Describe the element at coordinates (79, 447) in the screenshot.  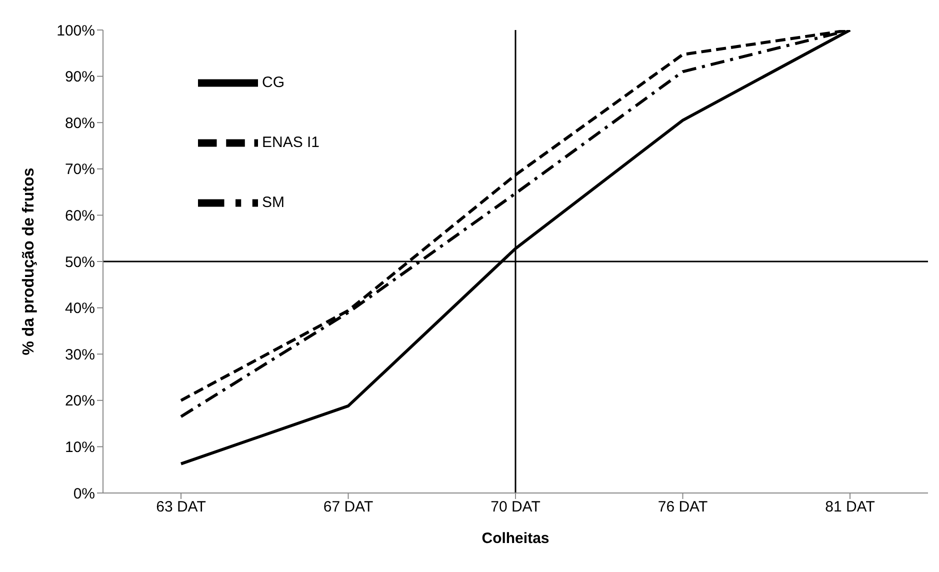
I see `y-tick-label: 10%` at that location.